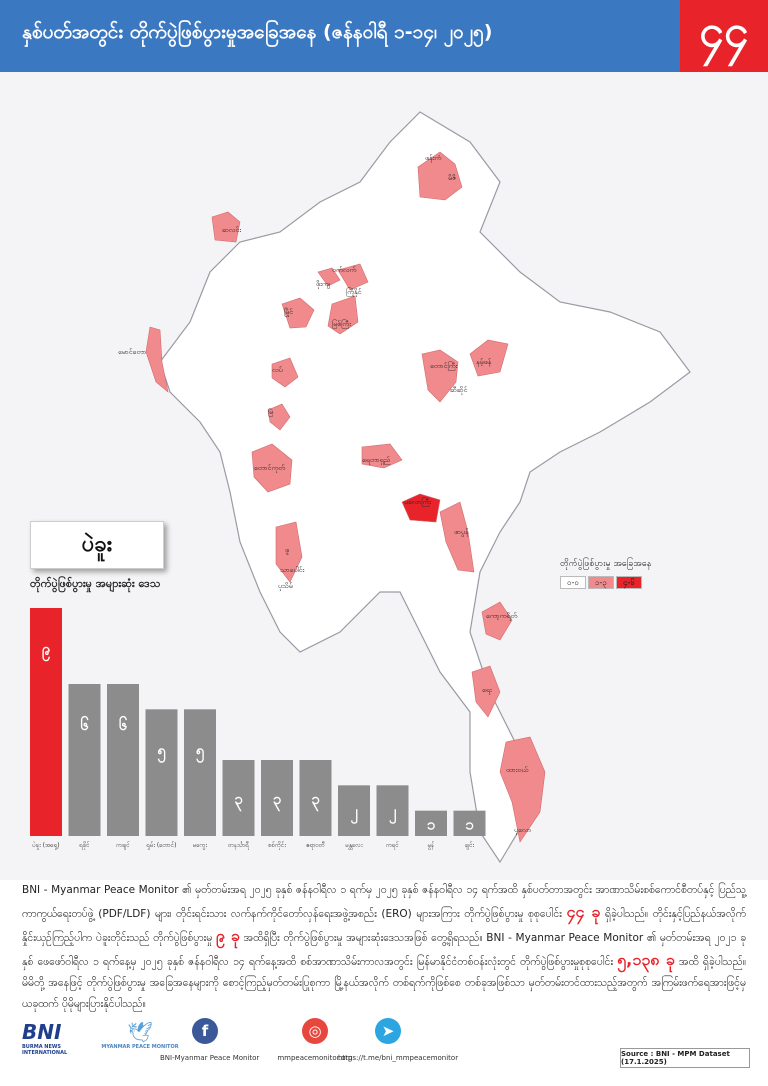 Image resolution: width=768 pixels, height=1086 pixels. Describe the element at coordinates (123, 724) in the screenshot. I see `bar-value-label: ၆` at that location.